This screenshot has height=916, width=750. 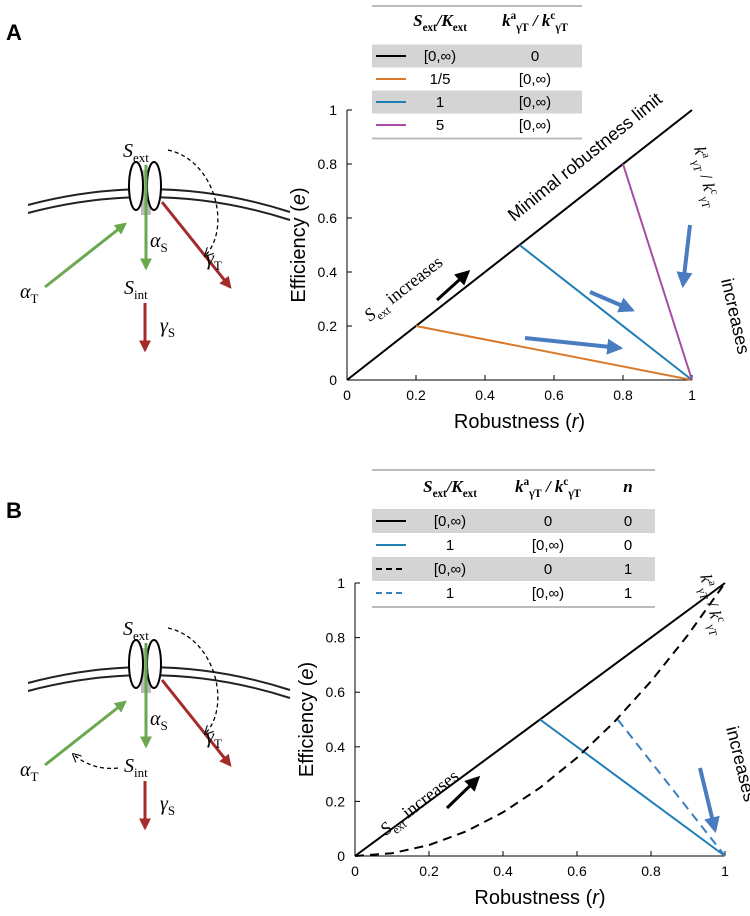 I want to click on text-part: e, so click(x=299, y=199).